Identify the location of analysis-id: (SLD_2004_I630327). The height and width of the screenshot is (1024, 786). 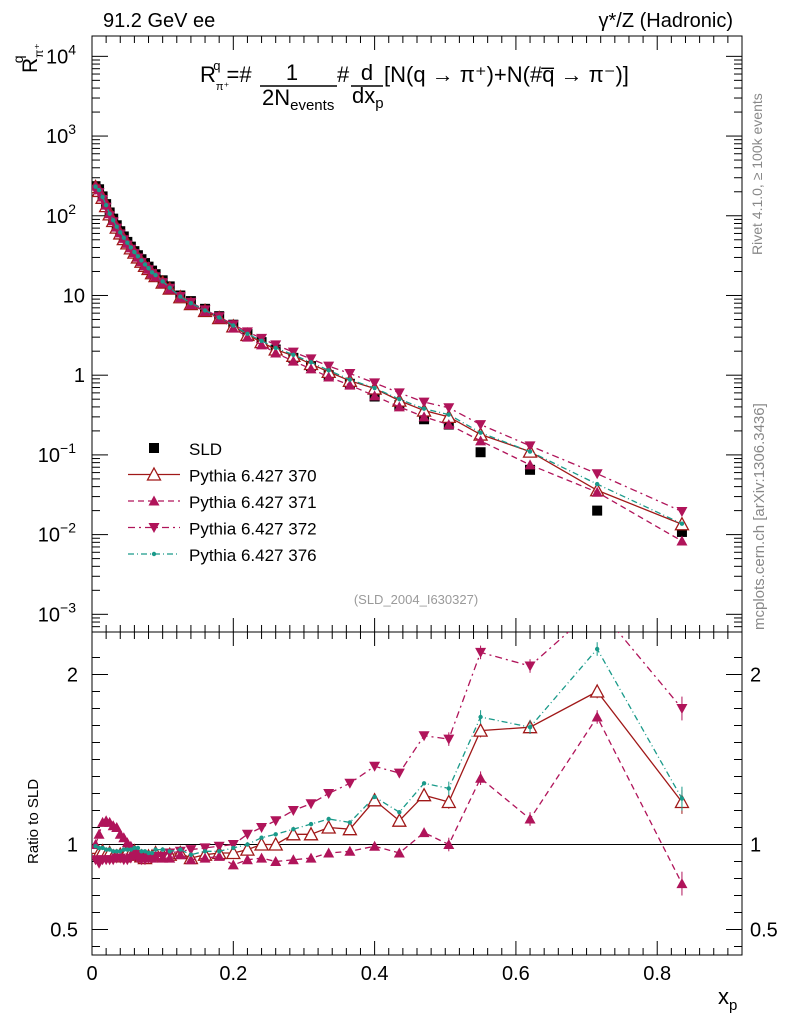
(416, 599).